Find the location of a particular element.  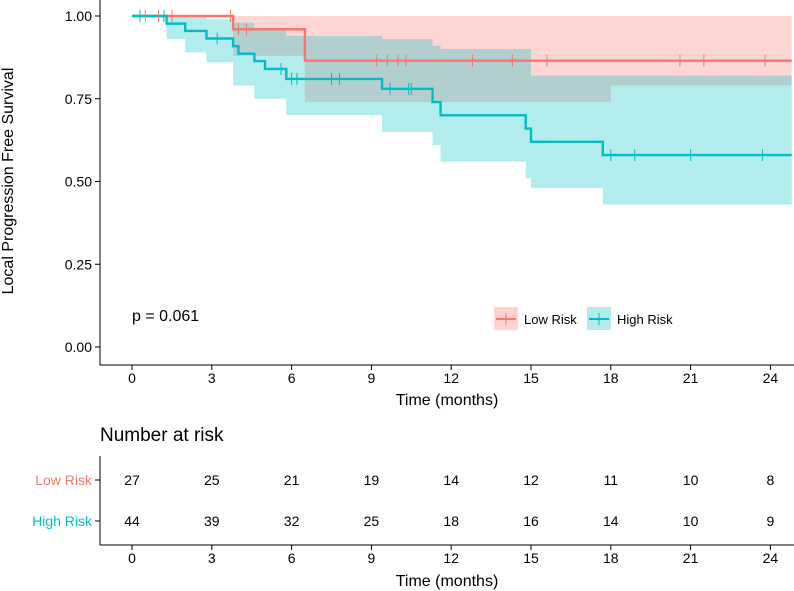

risk-row-label-high-risk: High Risk is located at coordinates (62, 521).